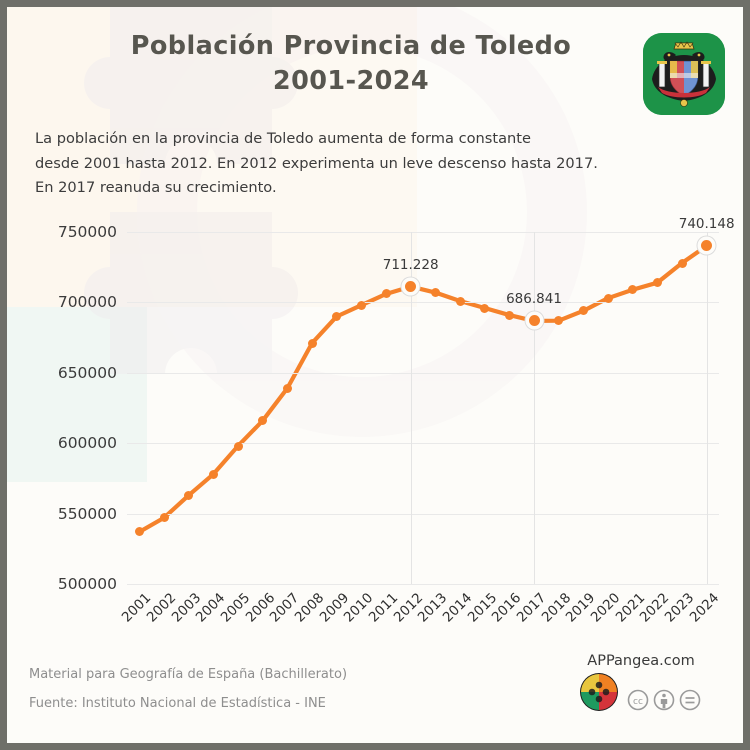  I want to click on y-axis-tick-label: 550000, so click(87, 513).